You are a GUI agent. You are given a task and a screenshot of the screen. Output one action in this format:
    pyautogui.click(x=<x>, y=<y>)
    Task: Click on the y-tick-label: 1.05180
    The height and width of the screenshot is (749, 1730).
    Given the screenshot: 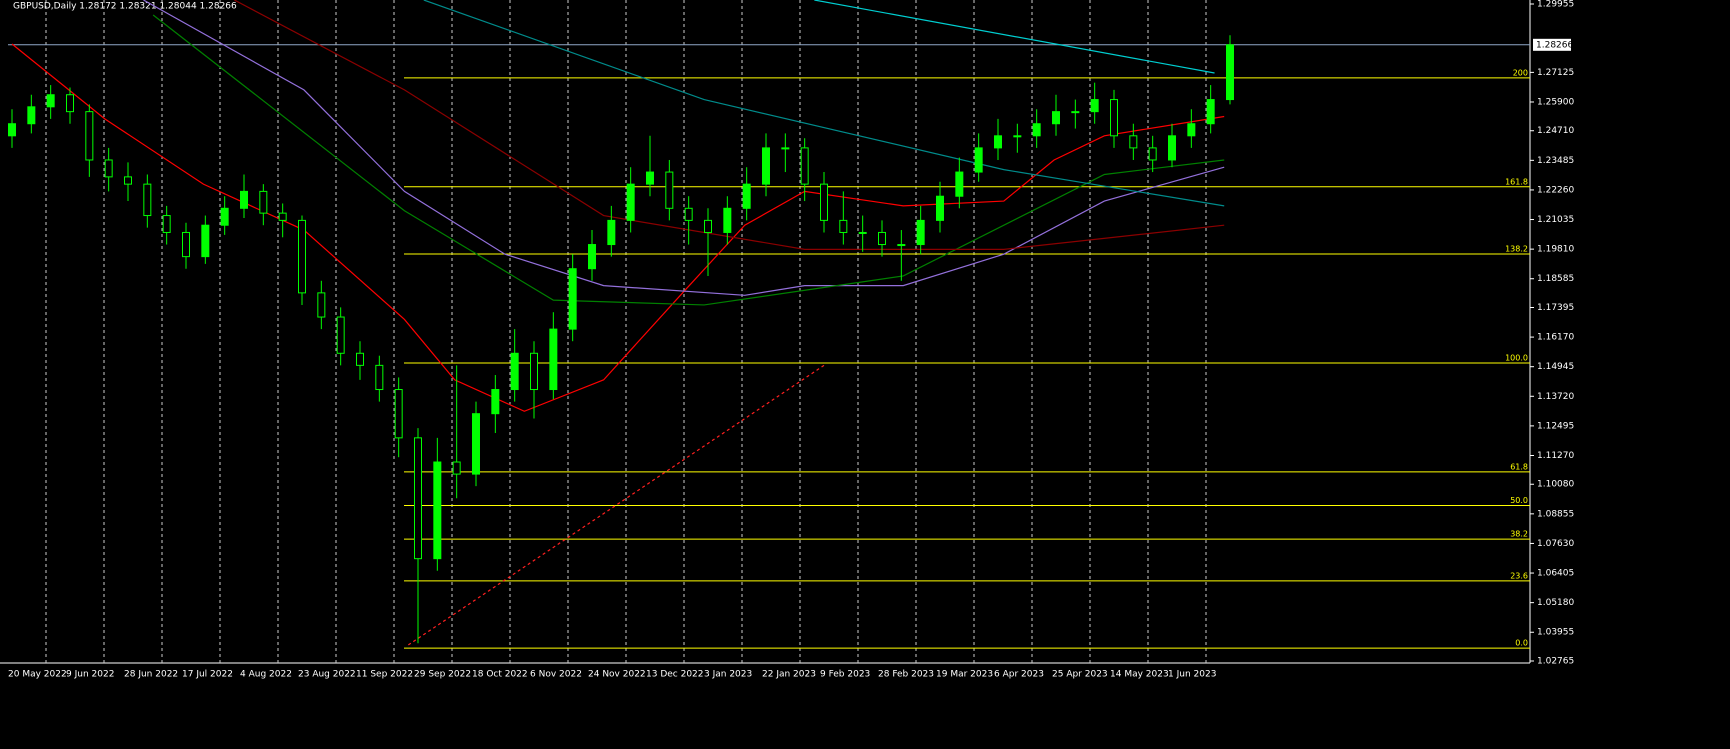 What is the action you would take?
    pyautogui.click(x=1555, y=603)
    